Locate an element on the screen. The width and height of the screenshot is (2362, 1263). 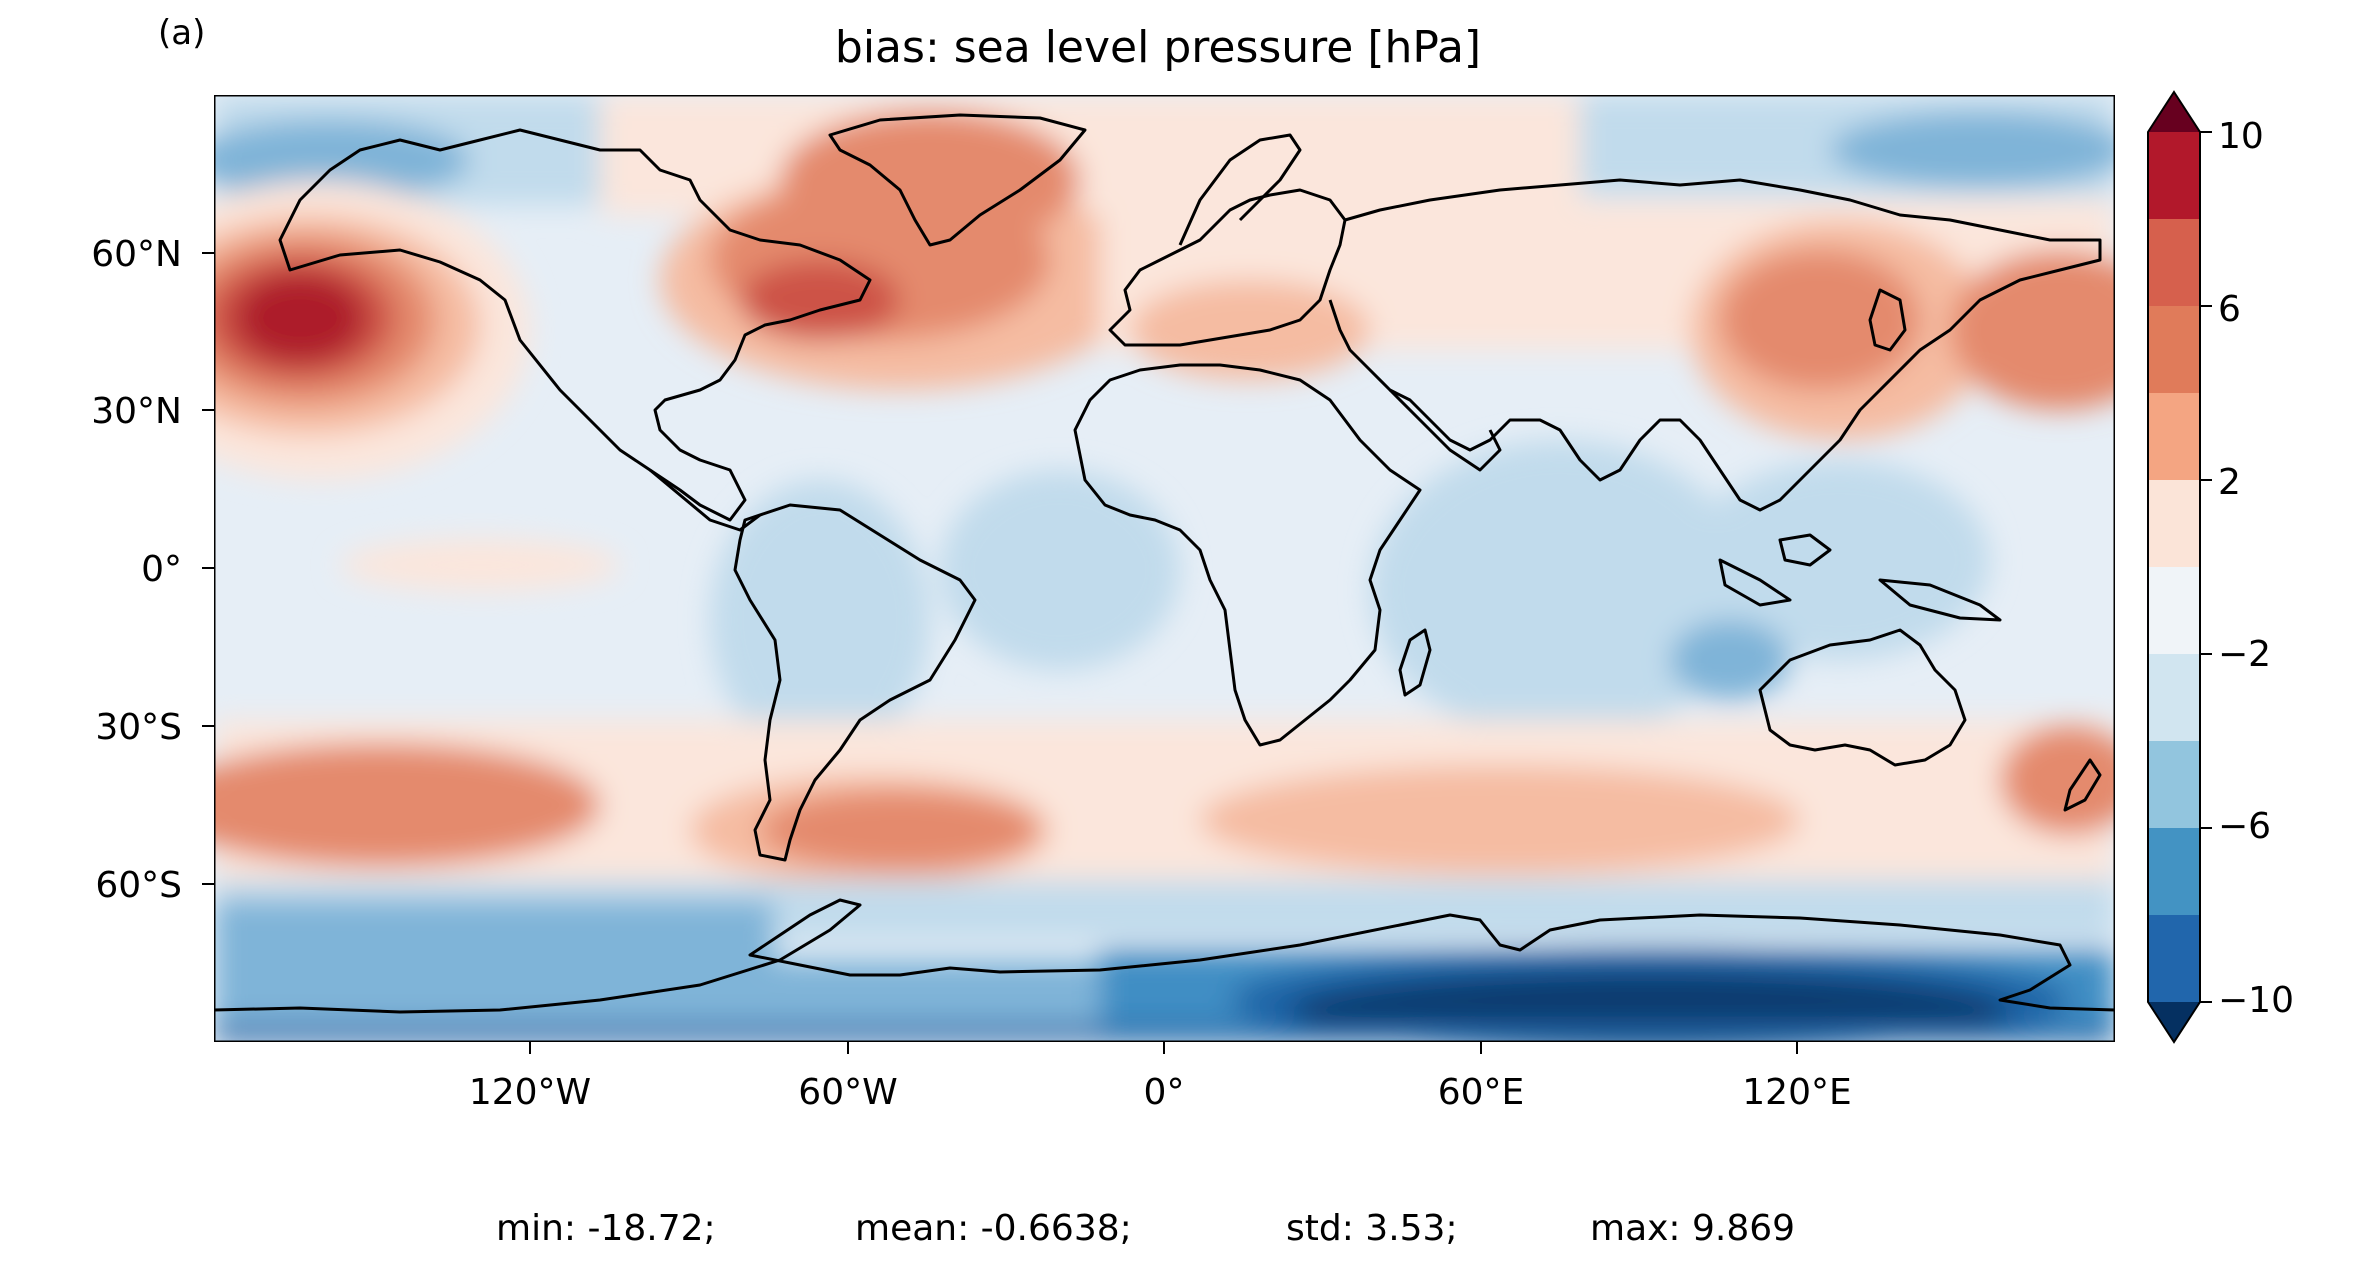
arctic-low-east is located at coordinates (1972, 150).